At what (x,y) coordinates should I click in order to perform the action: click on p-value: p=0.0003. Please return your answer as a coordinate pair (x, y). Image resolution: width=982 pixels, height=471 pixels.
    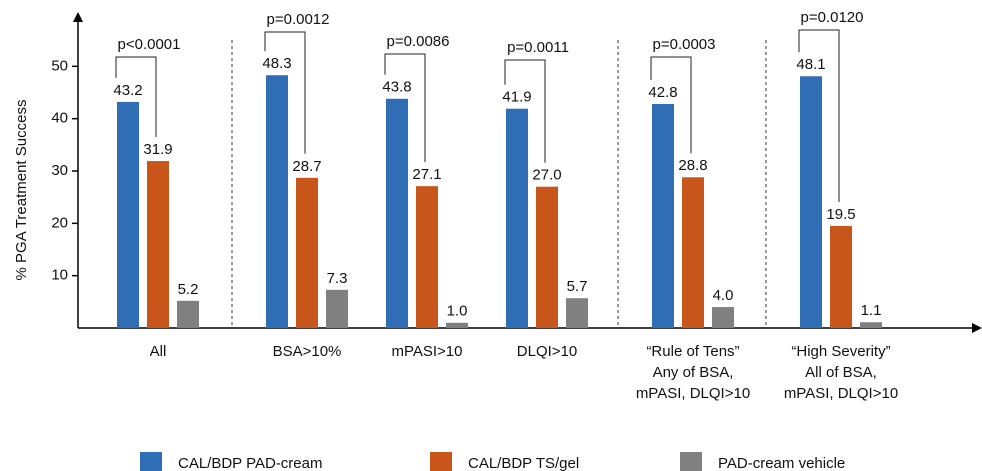
    Looking at the image, I should click on (684, 44).